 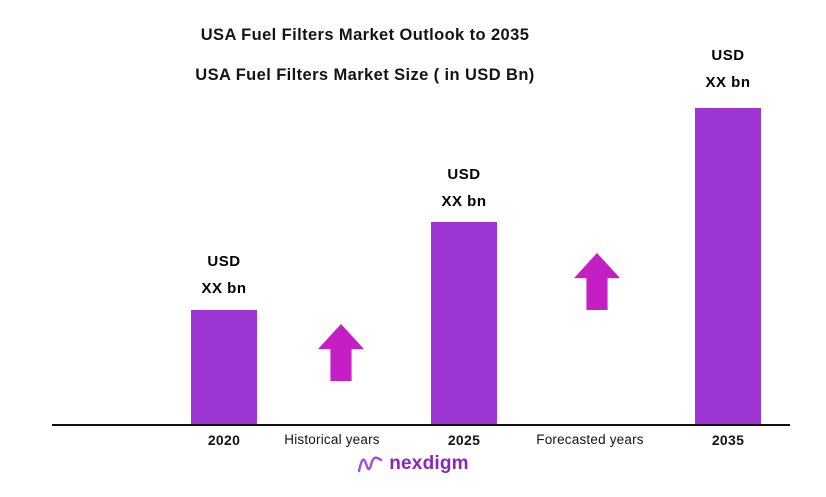 What do you see at coordinates (728, 55) in the screenshot?
I see `value-label-2035-line1: USD` at bounding box center [728, 55].